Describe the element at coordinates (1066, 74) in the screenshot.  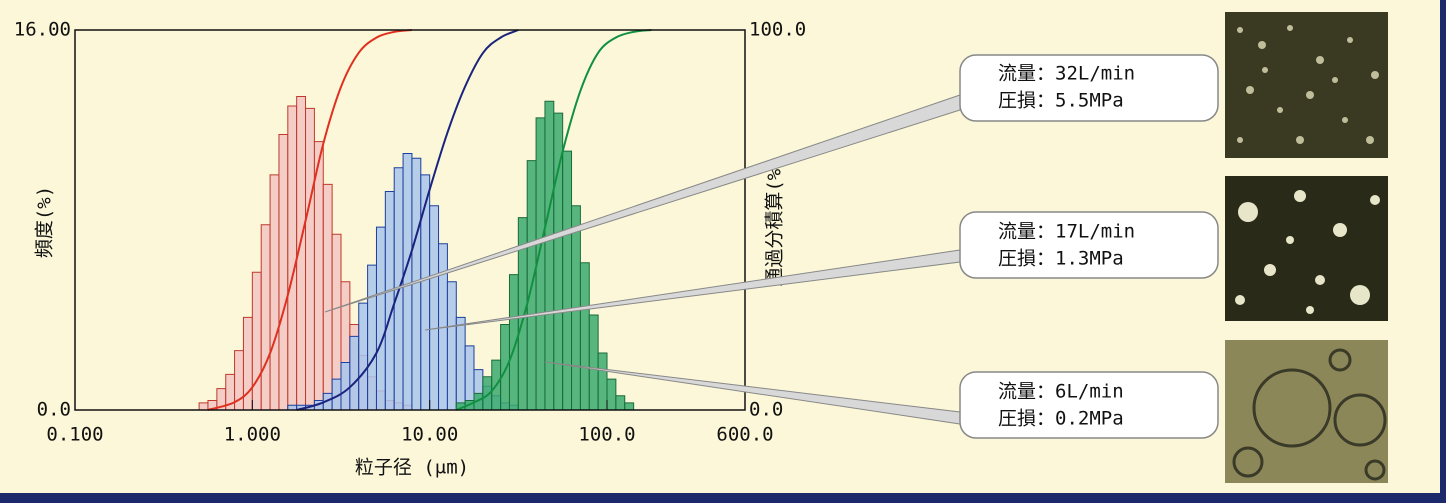
I see `annotation: 流量：32L/min` at that location.